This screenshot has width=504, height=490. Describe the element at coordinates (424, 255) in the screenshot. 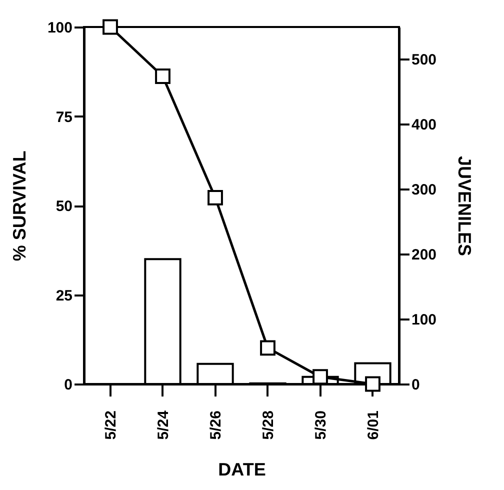

I see `y2-tick-label: 200` at that location.